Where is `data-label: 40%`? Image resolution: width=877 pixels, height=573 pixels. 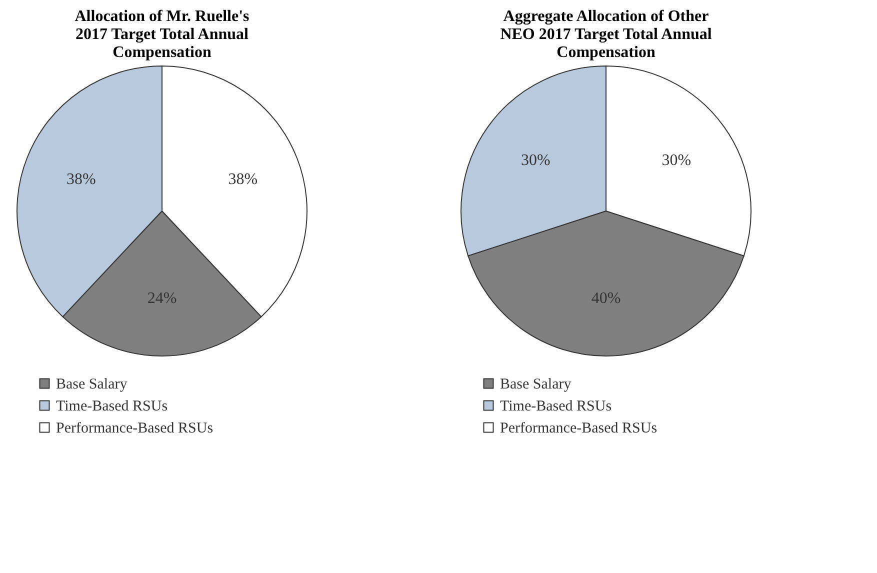 data-label: 40% is located at coordinates (606, 298).